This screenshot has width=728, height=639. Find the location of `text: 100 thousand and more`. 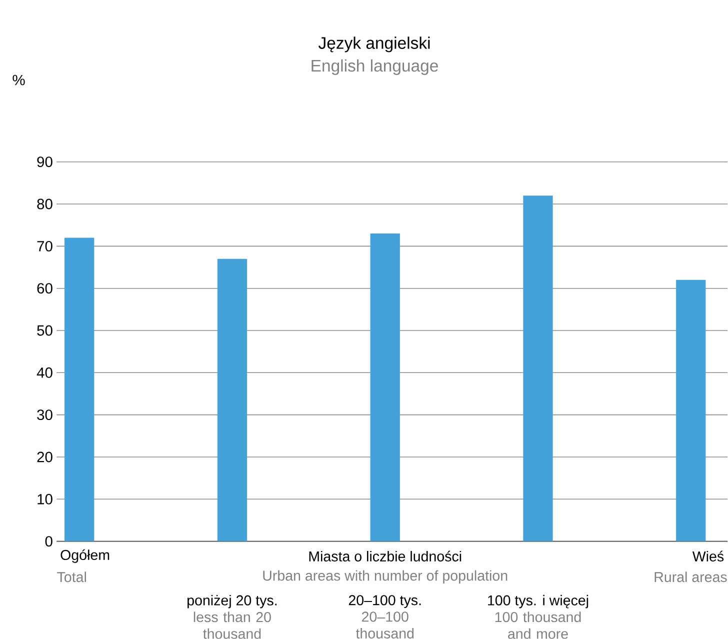

text: 100 thousand and more is located at coordinates (538, 625).